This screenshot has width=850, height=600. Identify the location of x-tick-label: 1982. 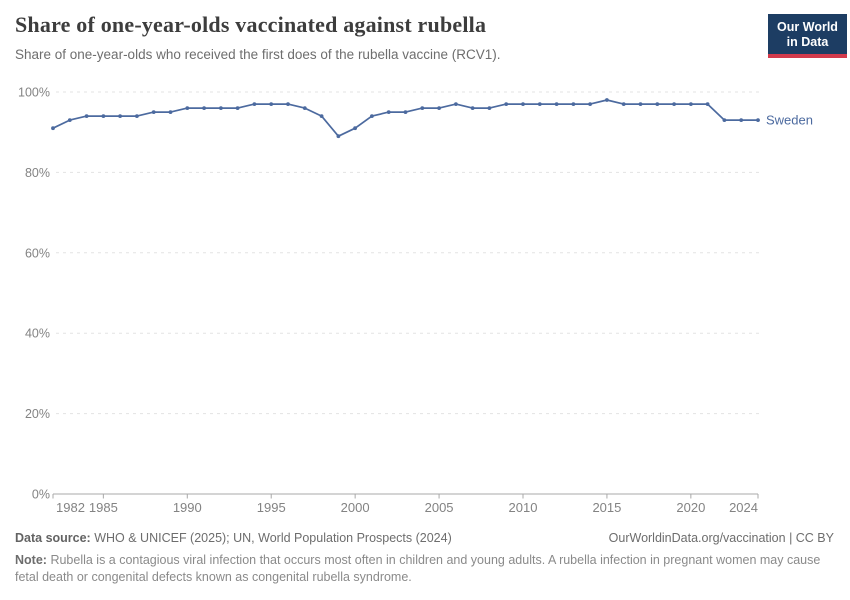
(70, 507).